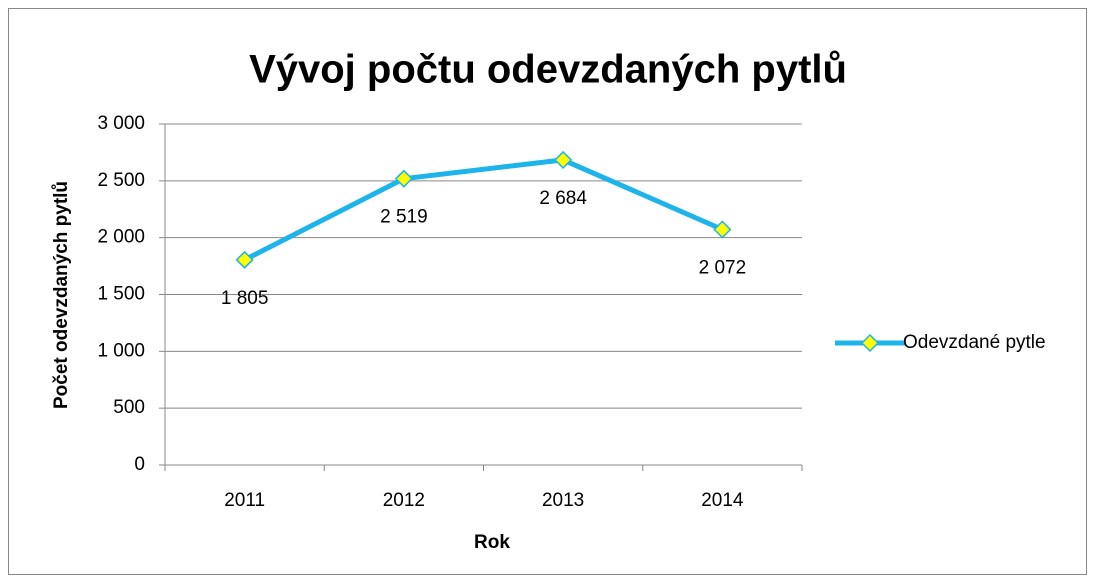 The height and width of the screenshot is (580, 1095). Describe the element at coordinates (563, 500) in the screenshot. I see `x-tick-label: 2013` at that location.